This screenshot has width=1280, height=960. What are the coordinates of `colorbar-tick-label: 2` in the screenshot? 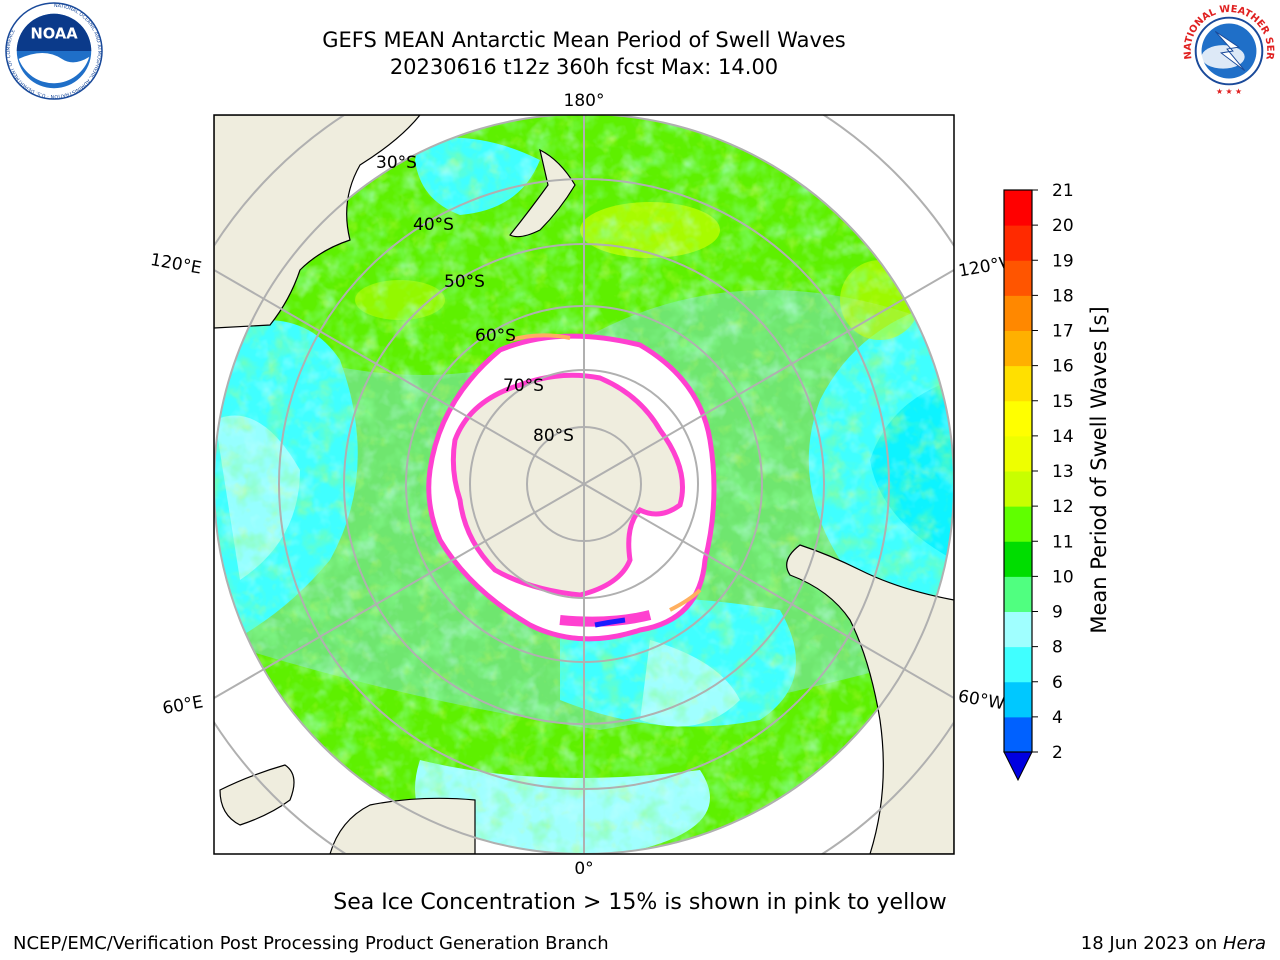 It's located at (1057, 753).